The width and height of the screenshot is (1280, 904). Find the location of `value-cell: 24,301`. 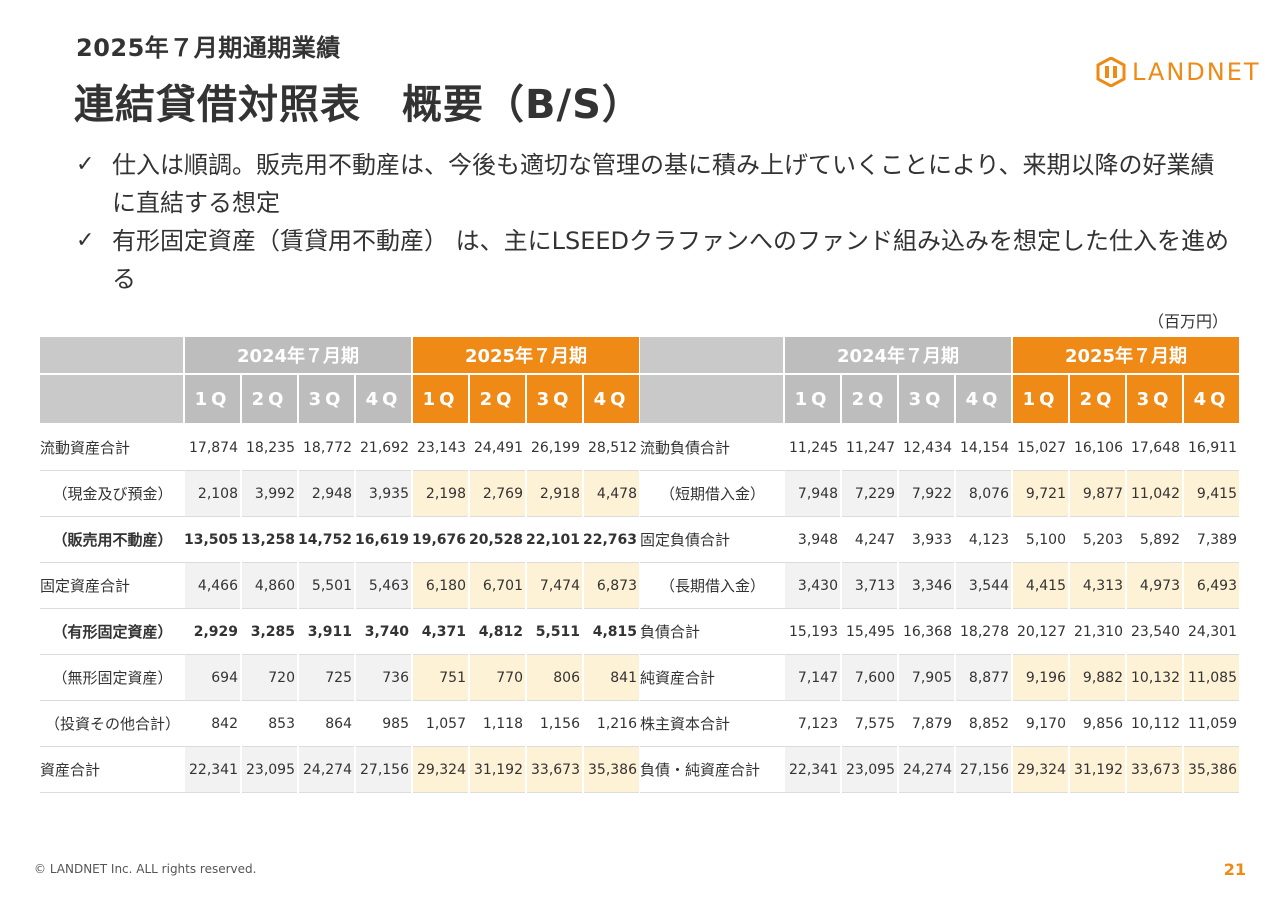

value-cell: 24,301 is located at coordinates (1211, 632).